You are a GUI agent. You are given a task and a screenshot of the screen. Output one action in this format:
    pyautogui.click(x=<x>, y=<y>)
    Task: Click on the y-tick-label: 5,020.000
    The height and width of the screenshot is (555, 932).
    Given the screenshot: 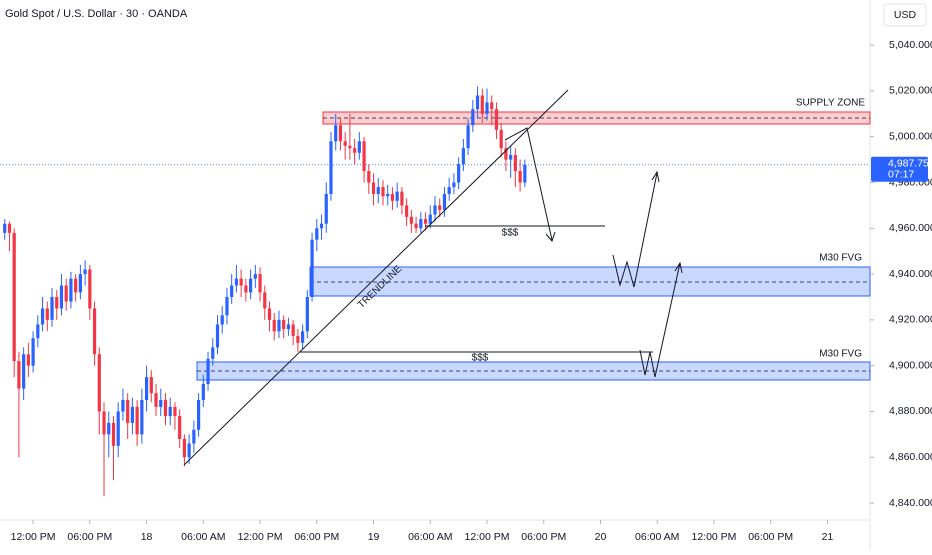 What is the action you would take?
    pyautogui.click(x=910, y=91)
    